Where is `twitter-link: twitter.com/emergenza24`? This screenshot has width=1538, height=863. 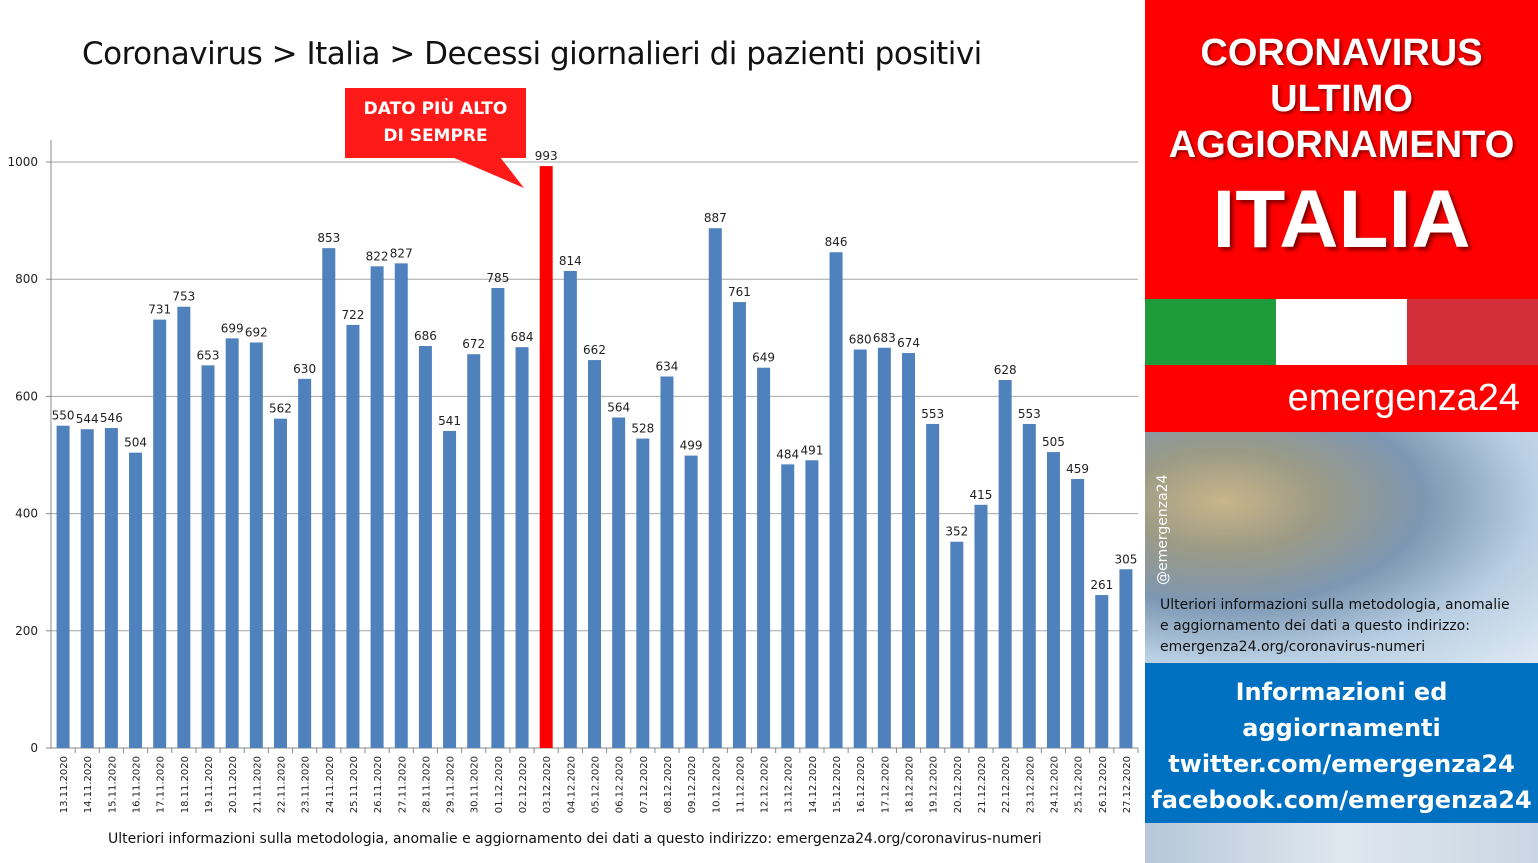
twitter-link: twitter.com/emergenza24 is located at coordinates (1341, 764).